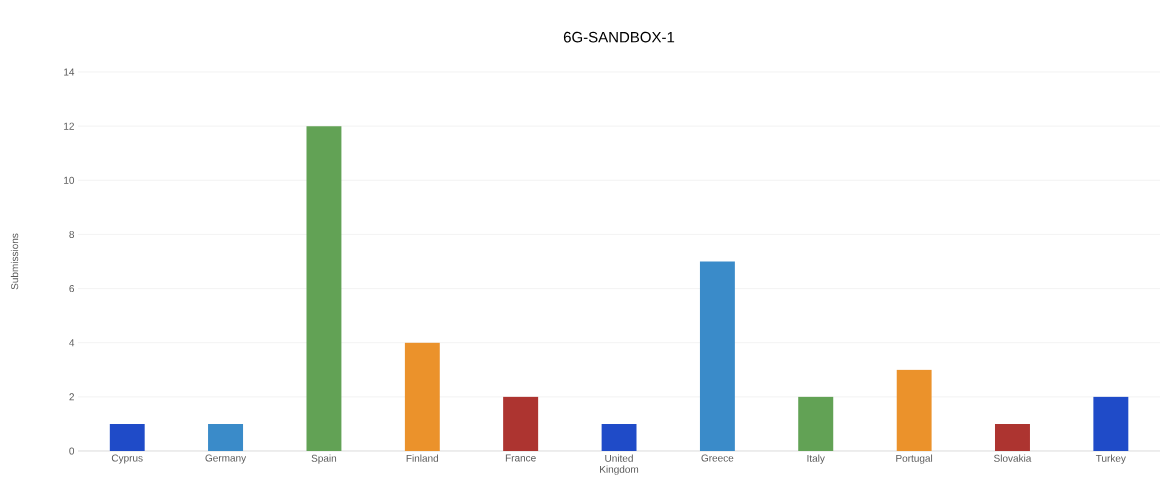  What do you see at coordinates (72, 451) in the screenshot?
I see `y-tick-label: 0` at bounding box center [72, 451].